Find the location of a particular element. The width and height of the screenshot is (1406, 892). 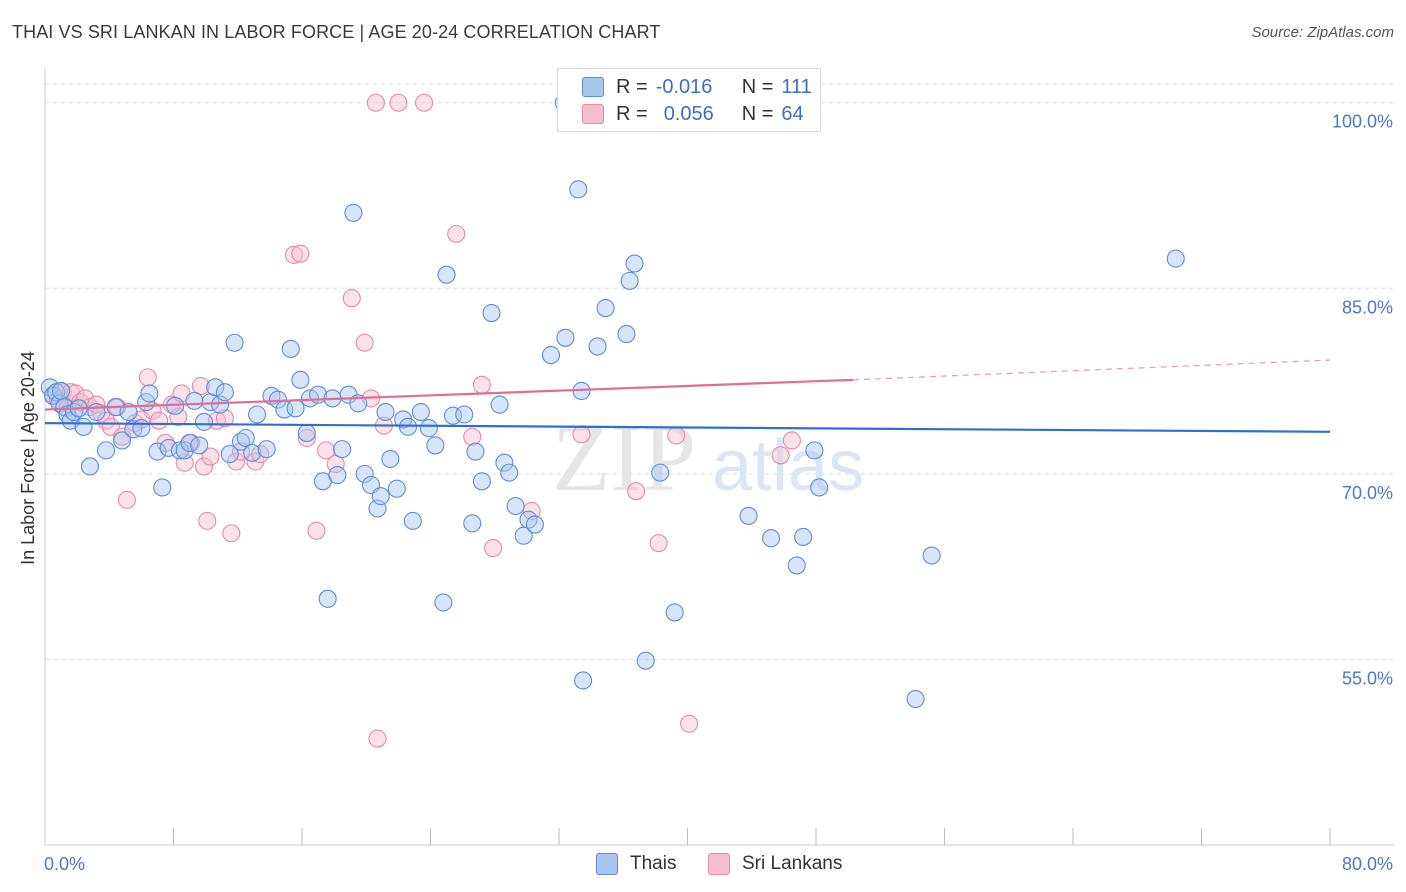

thais-legend-label: Thais is located at coordinates (653, 863).